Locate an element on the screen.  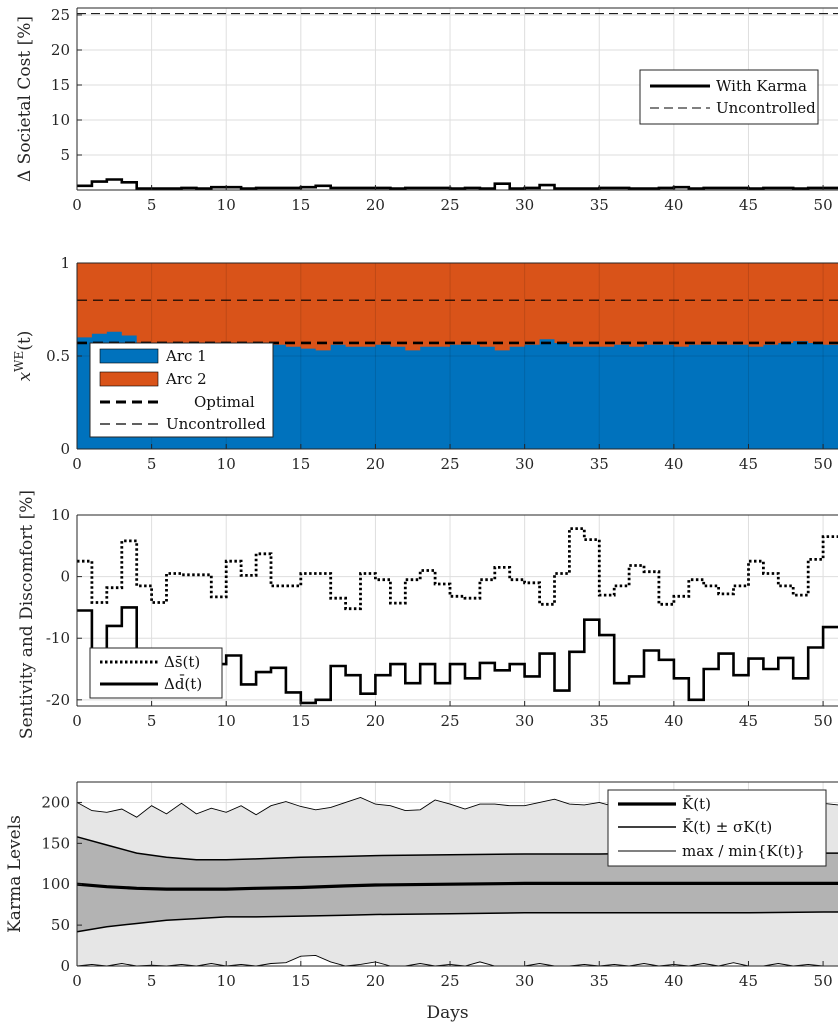
legend-label-arc-2: Arc 2 is located at coordinates (186, 379).